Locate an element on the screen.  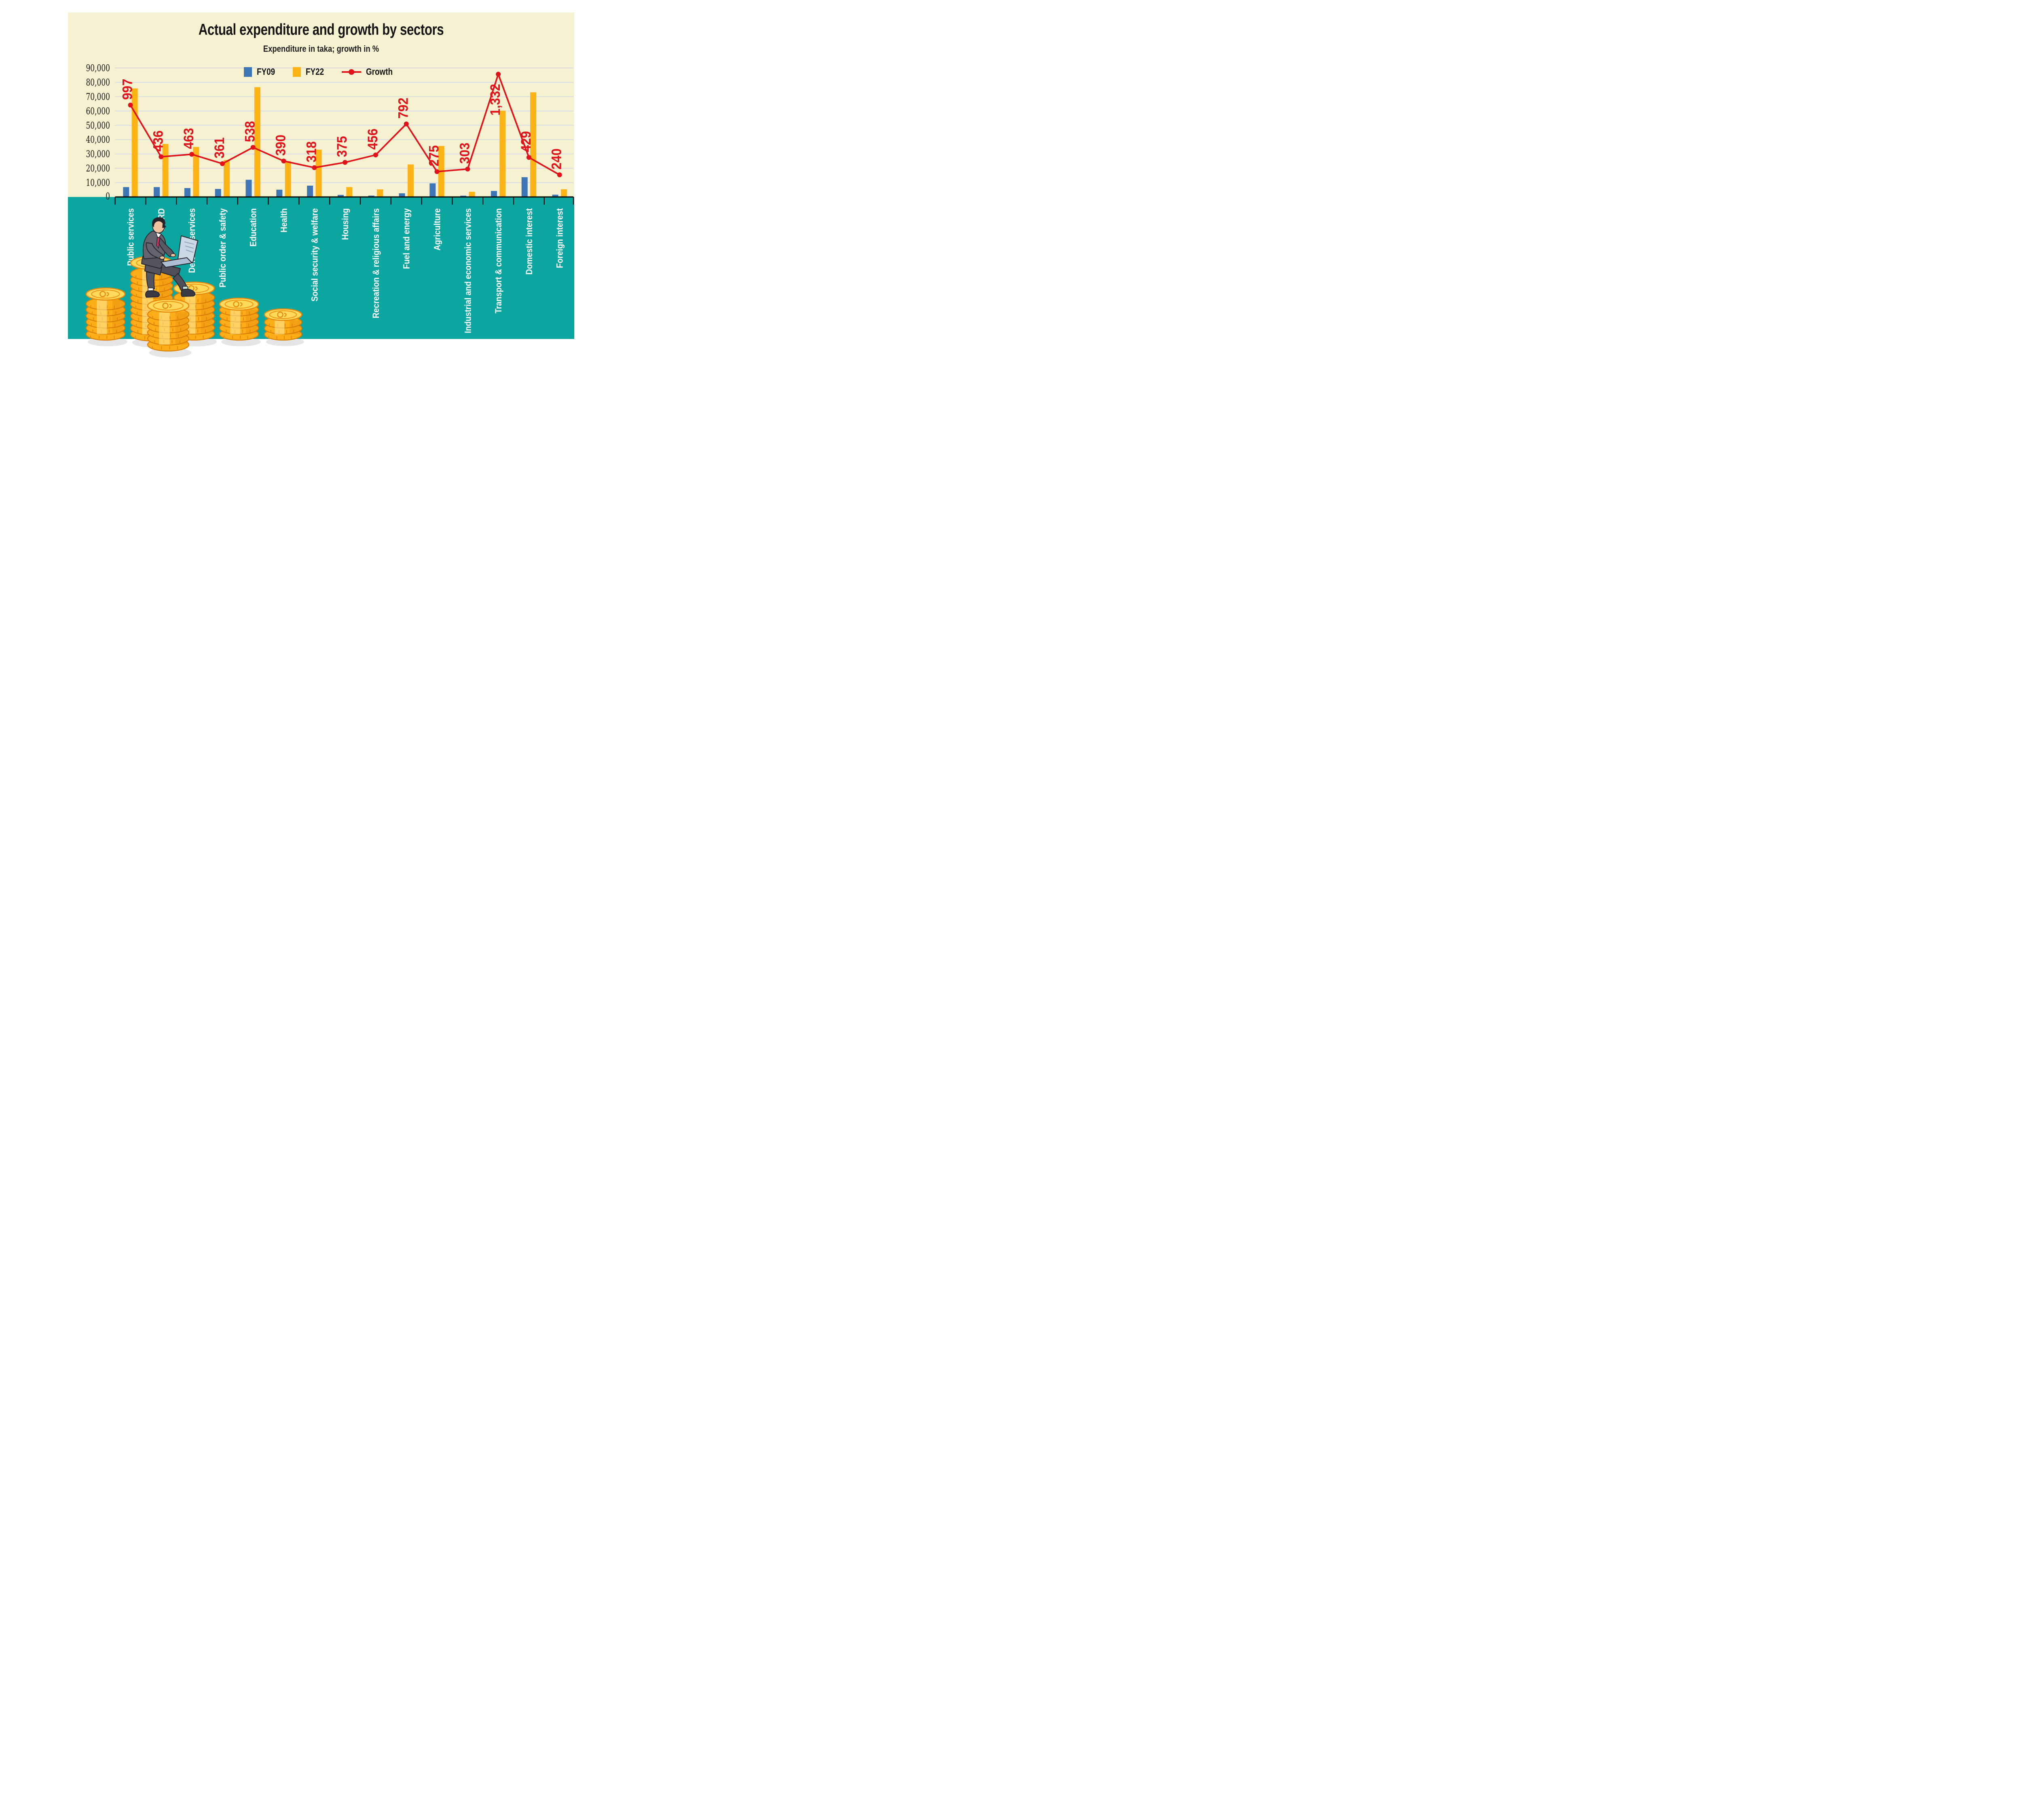
category-label: Education is located at coordinates (253, 227).